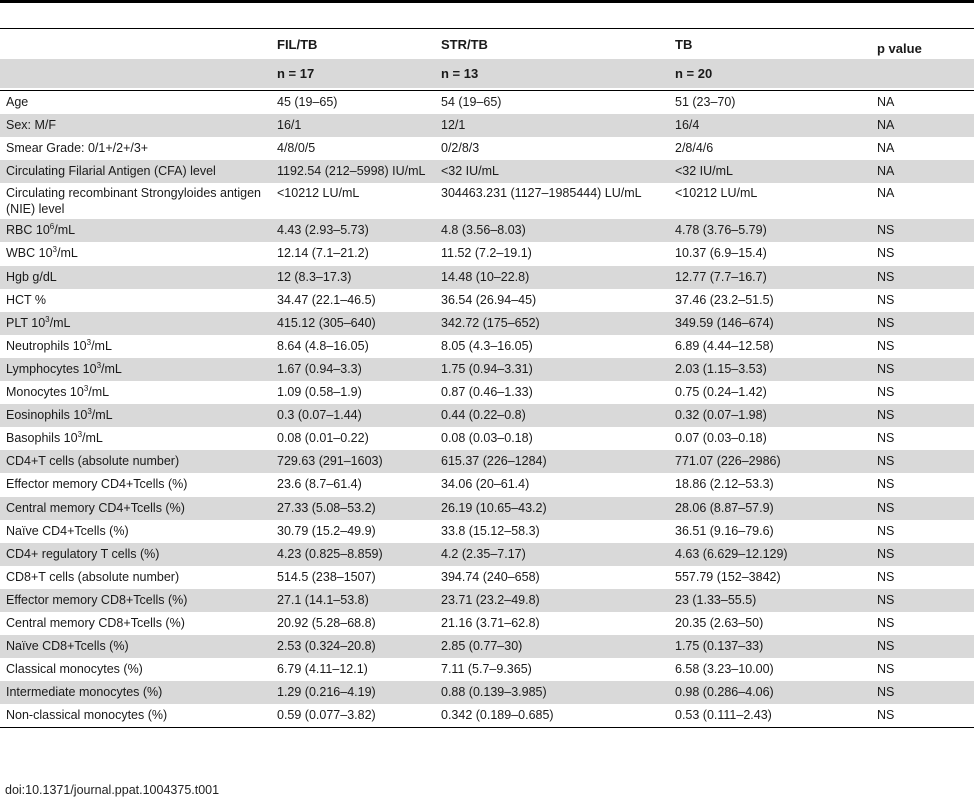 Image resolution: width=974 pixels, height=800 pixels. Describe the element at coordinates (487, 392) in the screenshot. I see `str-tb-value: 0.87 (0.46–1.33)` at that location.